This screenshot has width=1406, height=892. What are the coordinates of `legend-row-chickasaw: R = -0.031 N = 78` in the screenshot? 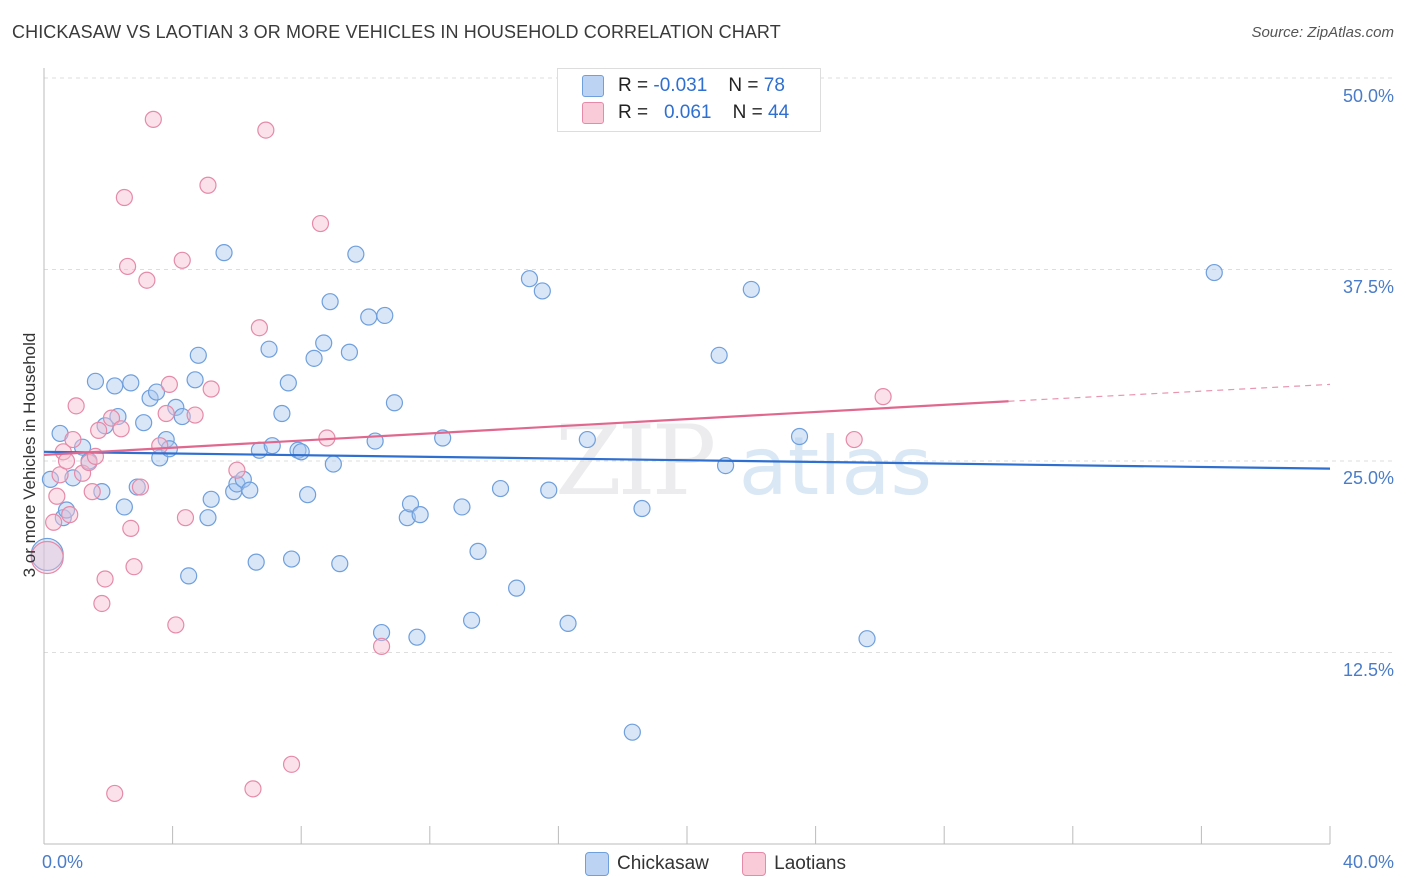 It's located at (683, 87).